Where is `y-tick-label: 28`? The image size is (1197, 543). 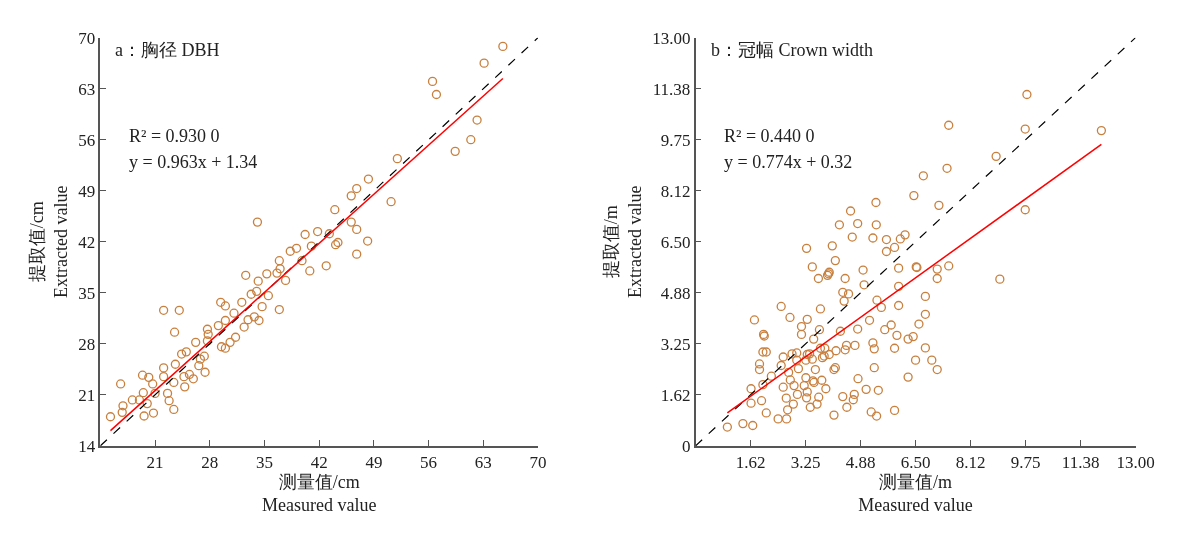
y-tick-label: 28 is located at coordinates (87, 344).